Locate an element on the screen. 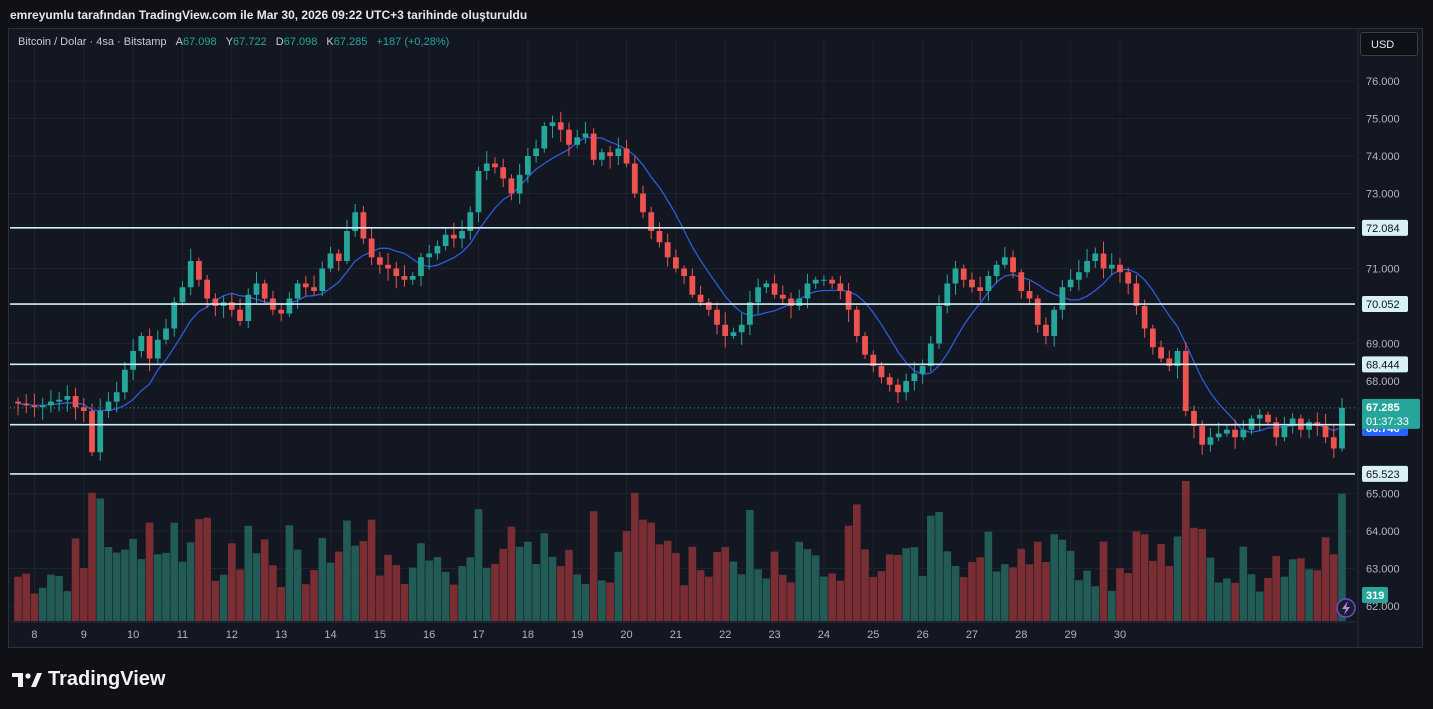 The width and height of the screenshot is (1433, 709). price-axis-label: 73.000 is located at coordinates (1383, 195).